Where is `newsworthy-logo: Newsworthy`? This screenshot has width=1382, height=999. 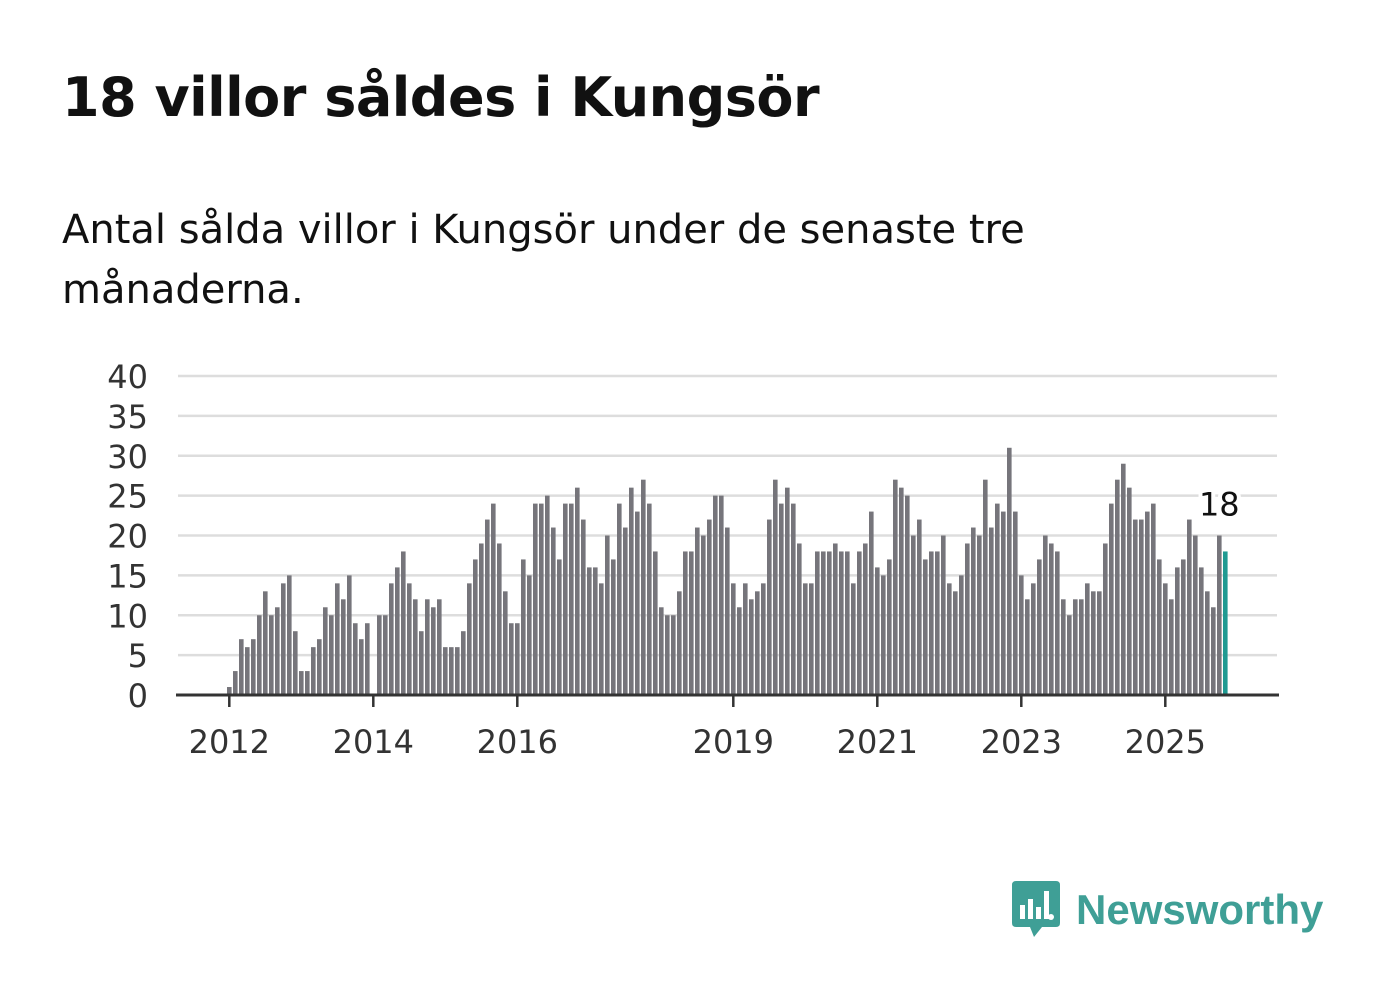 newsworthy-logo: Newsworthy is located at coordinates (1166, 910).